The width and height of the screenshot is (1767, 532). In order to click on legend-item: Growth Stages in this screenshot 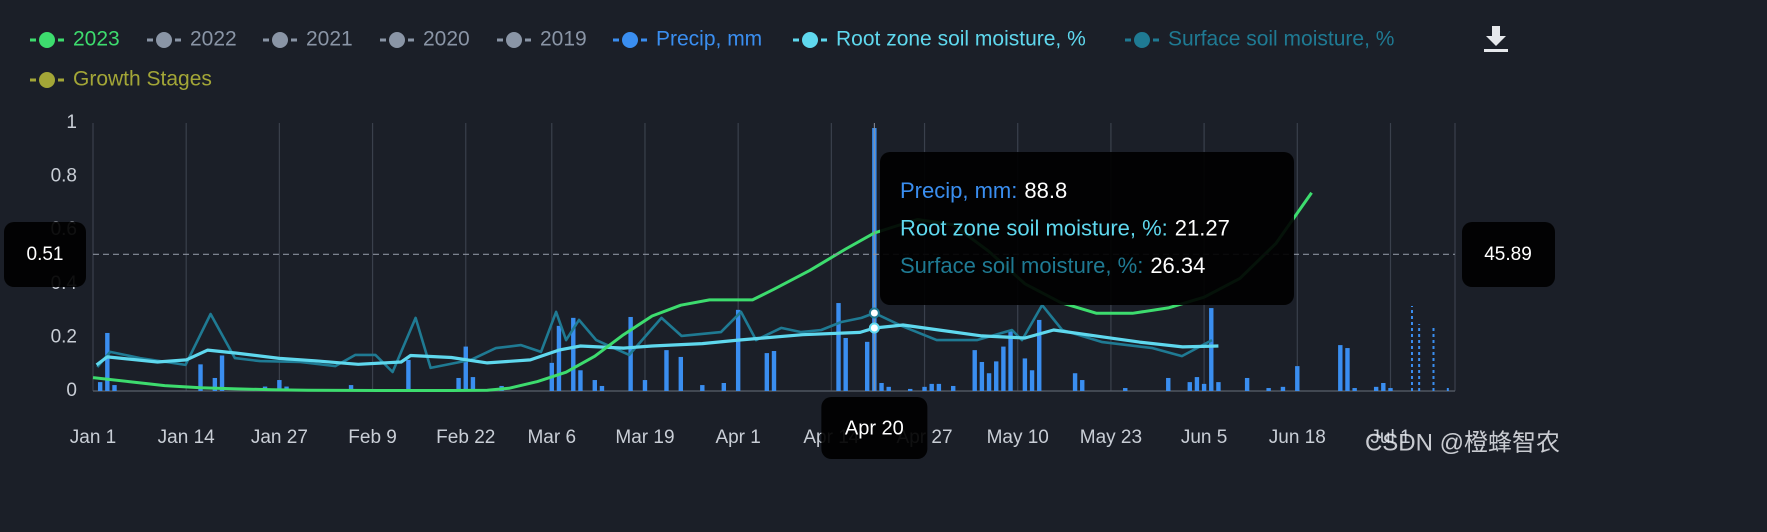, I will do `click(121, 79)`.